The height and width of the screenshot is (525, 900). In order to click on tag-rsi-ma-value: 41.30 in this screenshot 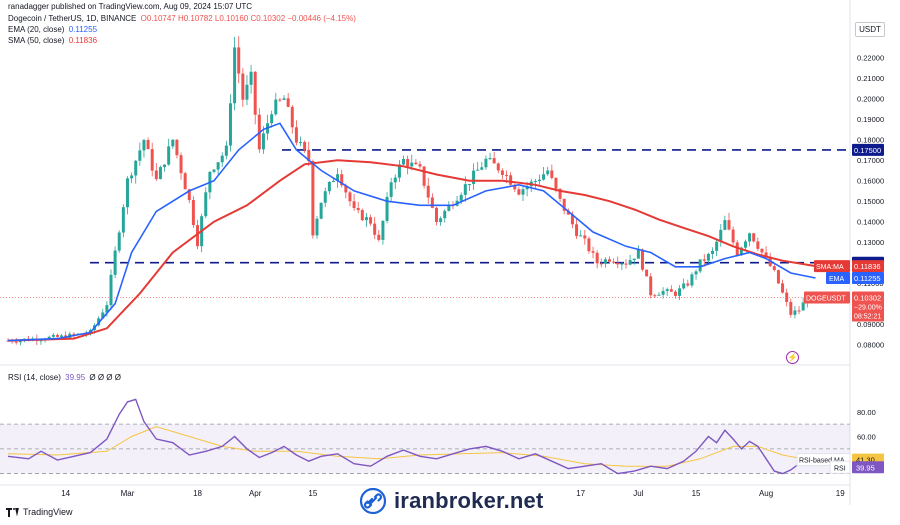, I will do `click(865, 460)`.